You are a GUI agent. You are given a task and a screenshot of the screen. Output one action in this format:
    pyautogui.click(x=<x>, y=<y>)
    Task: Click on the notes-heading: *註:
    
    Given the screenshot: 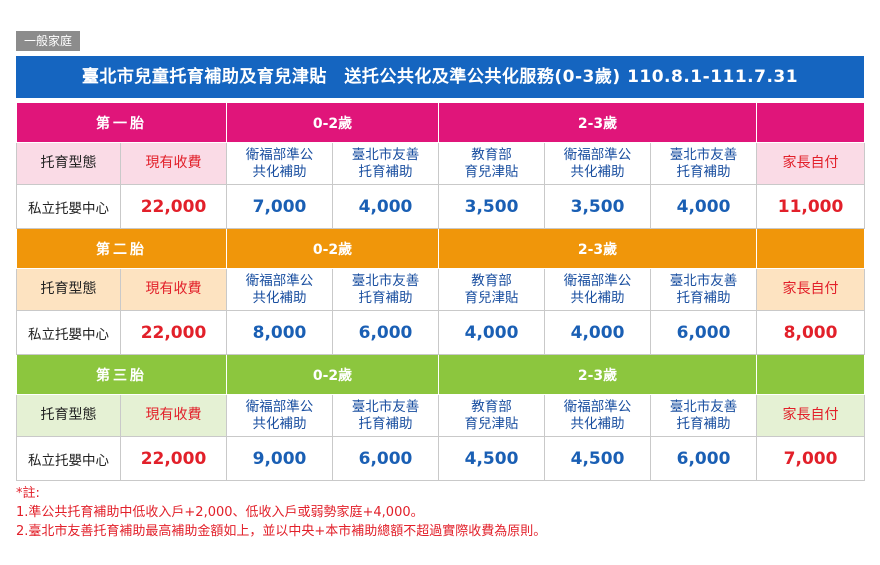 What is the action you would take?
    pyautogui.click(x=28, y=493)
    